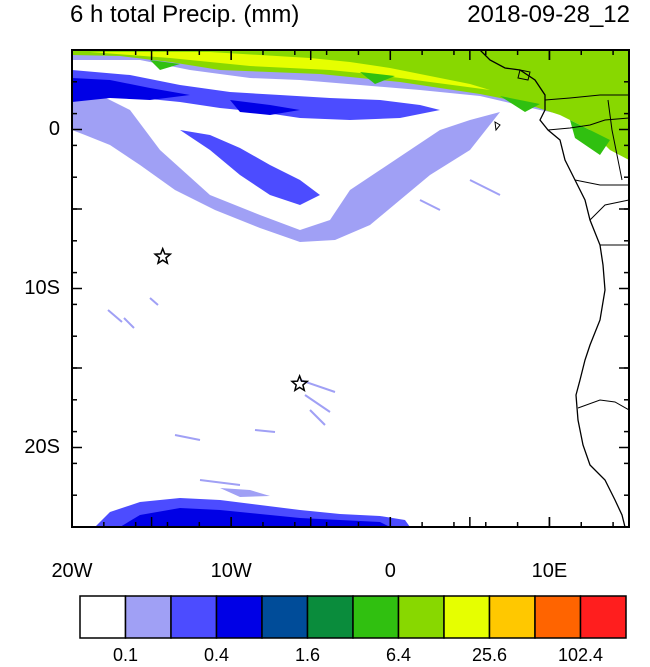 The width and height of the screenshot is (650, 667). I want to click on precip-band-blue, so click(256, 137).